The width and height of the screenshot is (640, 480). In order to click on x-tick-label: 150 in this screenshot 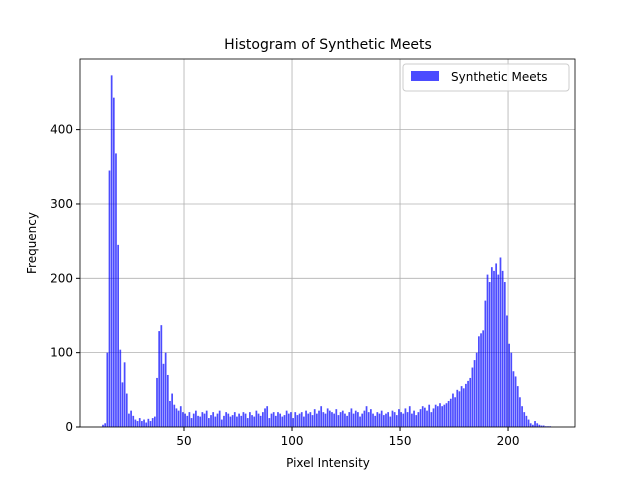, I will do `click(400, 441)`.